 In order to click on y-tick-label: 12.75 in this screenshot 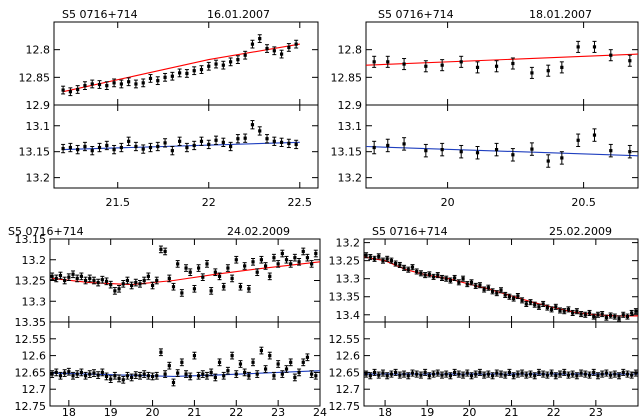, I will do `click(345, 406)`.